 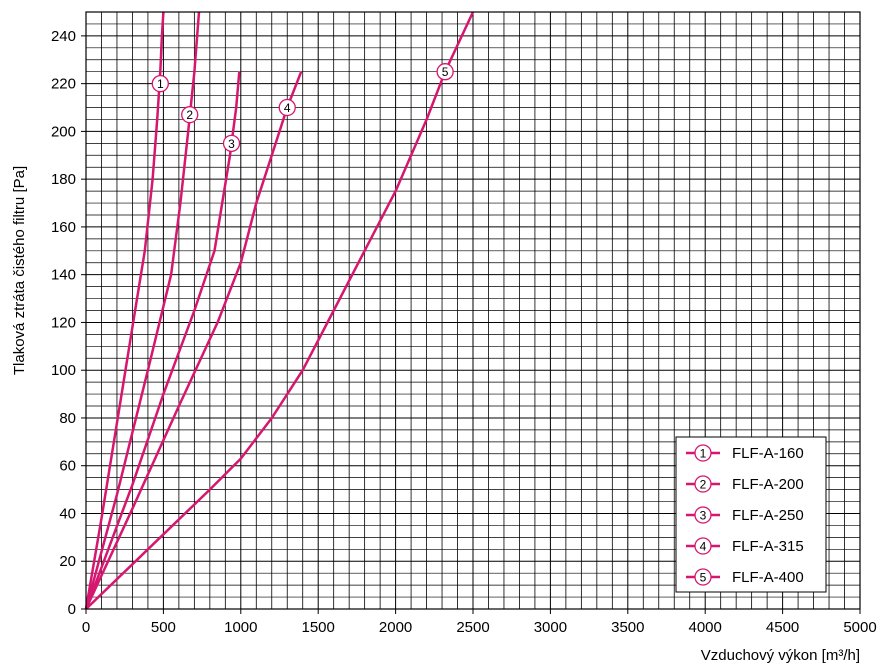 What do you see at coordinates (63, 131) in the screenshot?
I see `y-tick-label: 200` at bounding box center [63, 131].